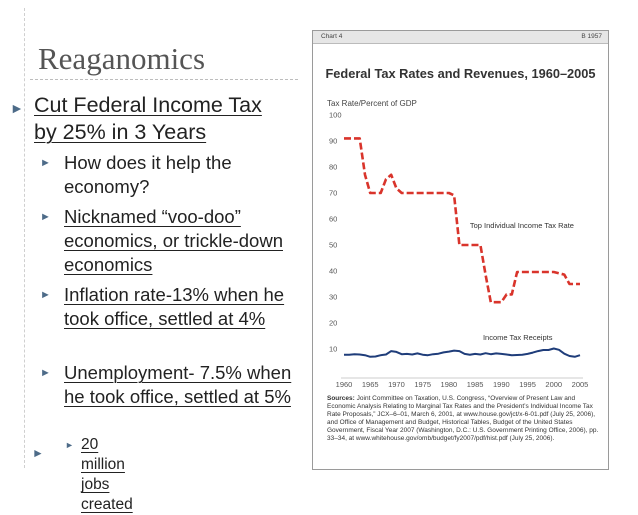  Describe the element at coordinates (462, 345) in the screenshot. I see `series-1: Income Tax Receipts` at that location.